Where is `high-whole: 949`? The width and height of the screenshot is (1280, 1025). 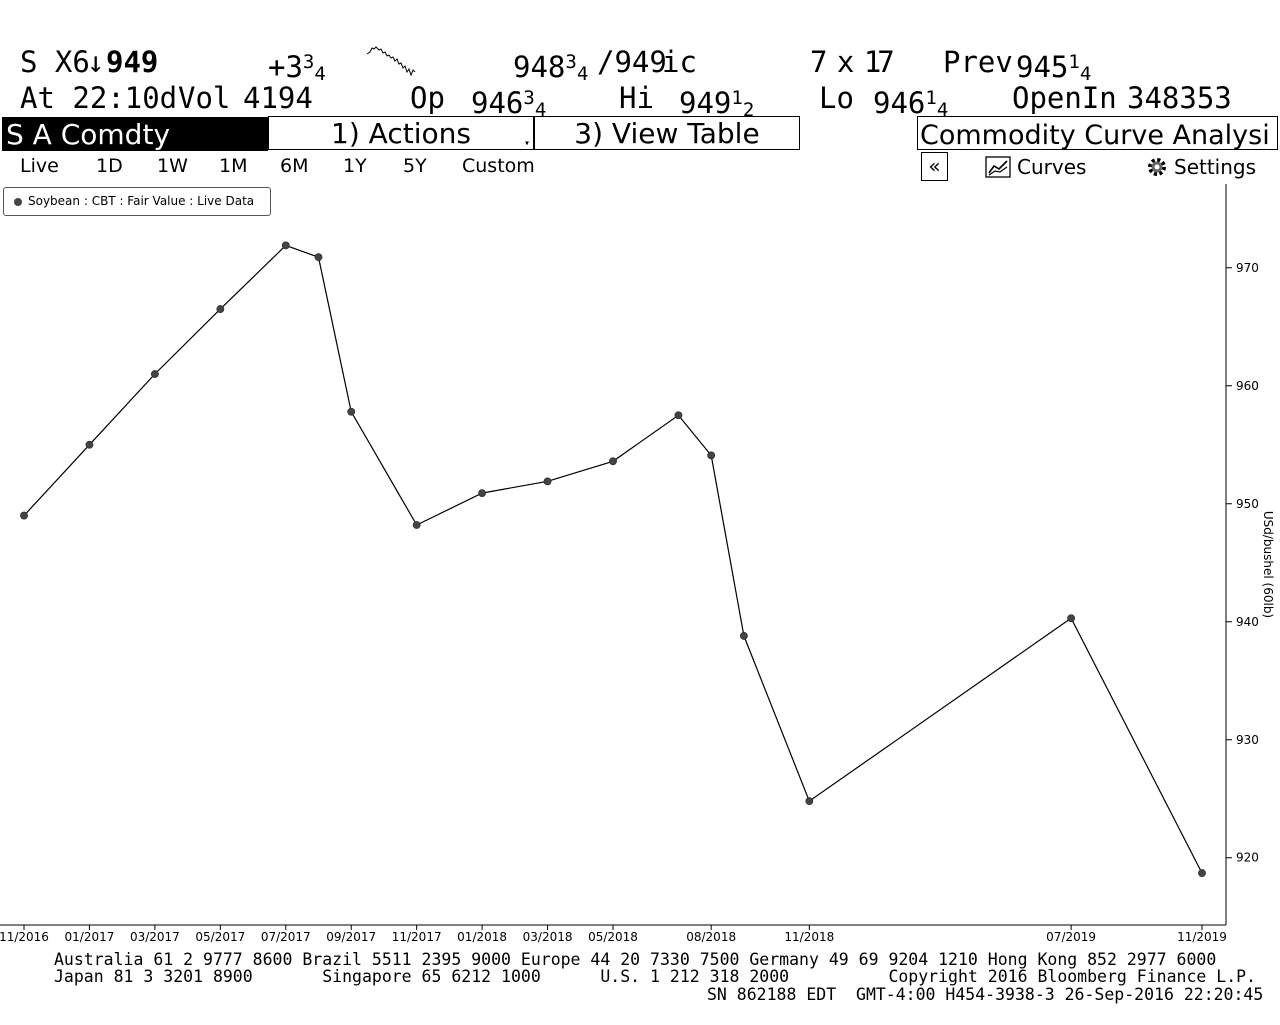 high-whole: 949 is located at coordinates (705, 103).